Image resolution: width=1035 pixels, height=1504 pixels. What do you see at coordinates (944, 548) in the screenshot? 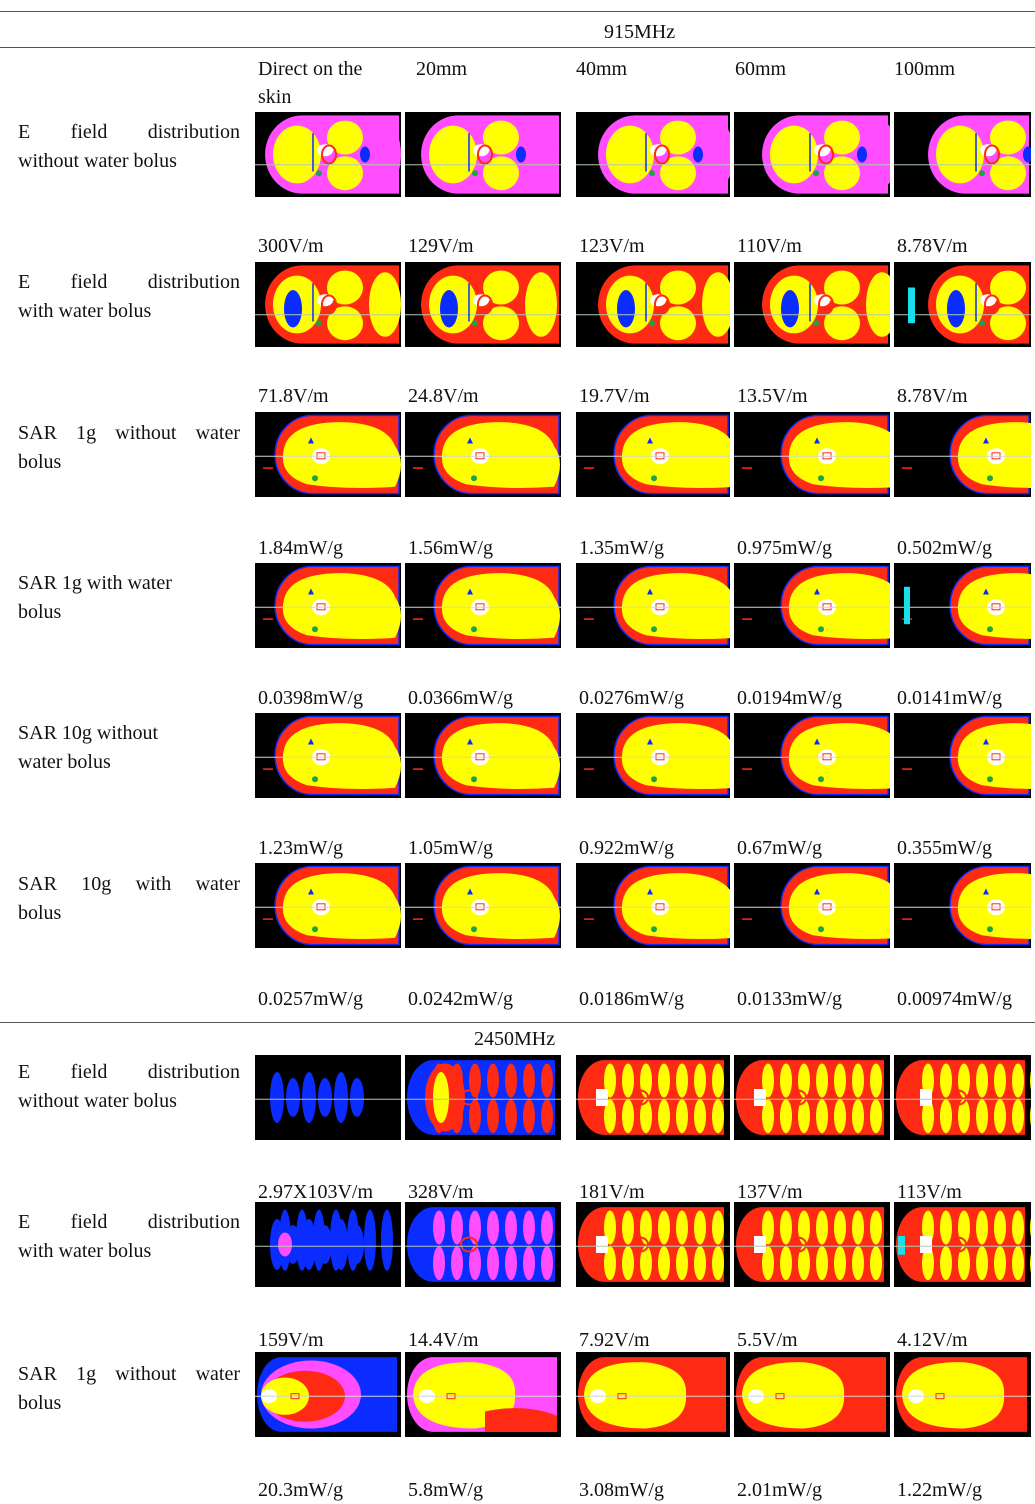
I see `peak-value: 0.502mW/g` at bounding box center [944, 548].